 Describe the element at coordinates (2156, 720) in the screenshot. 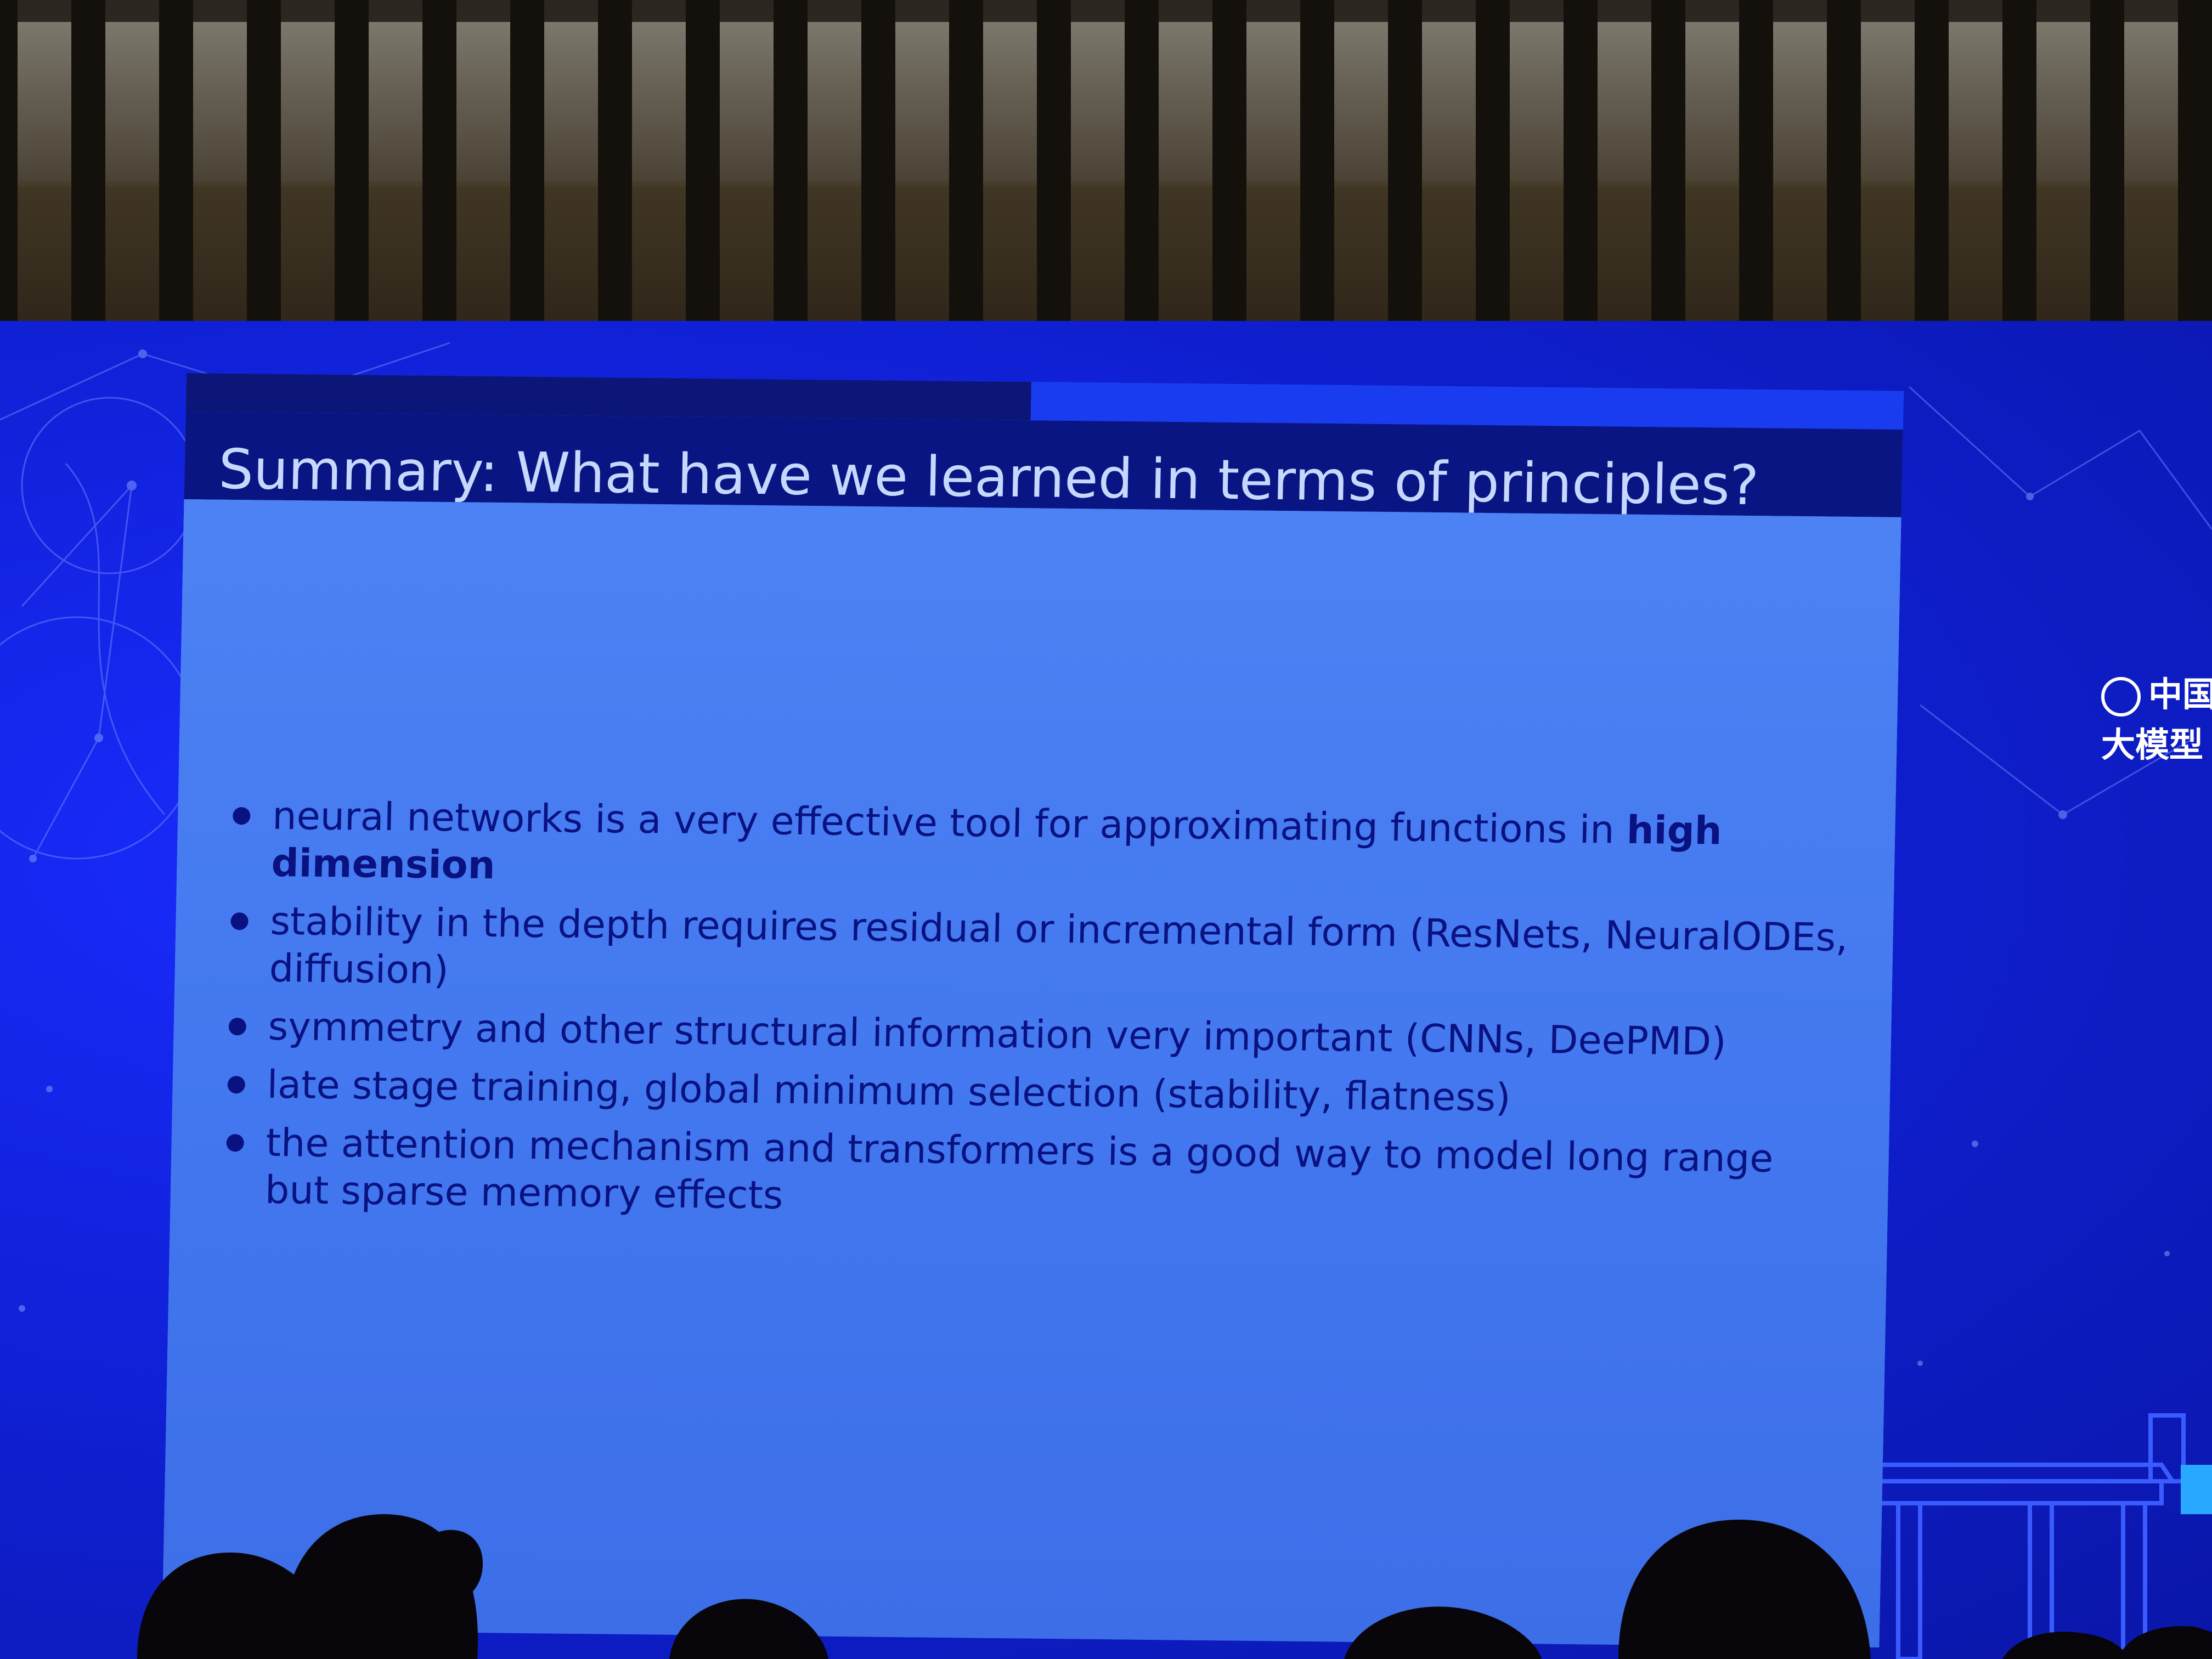

I see `side-logo: 中国 大模型` at that location.